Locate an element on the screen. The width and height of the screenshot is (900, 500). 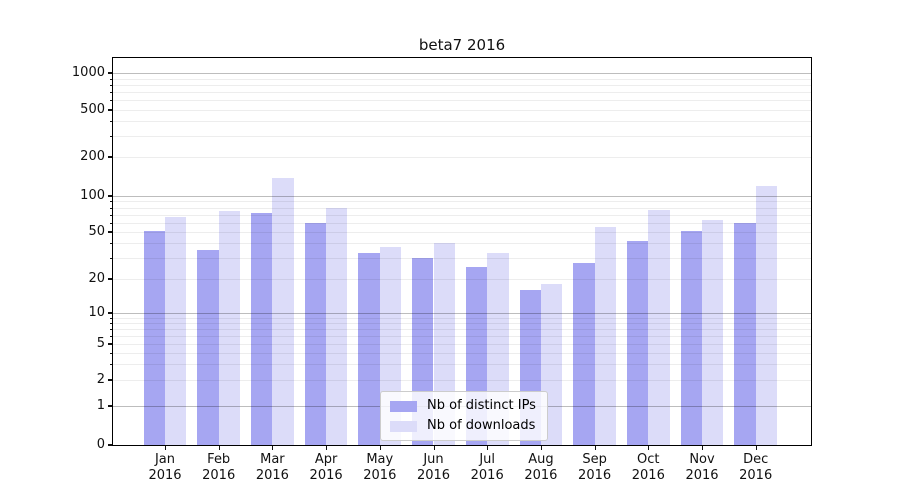
y-tick-label: 50 is located at coordinates (96, 231).